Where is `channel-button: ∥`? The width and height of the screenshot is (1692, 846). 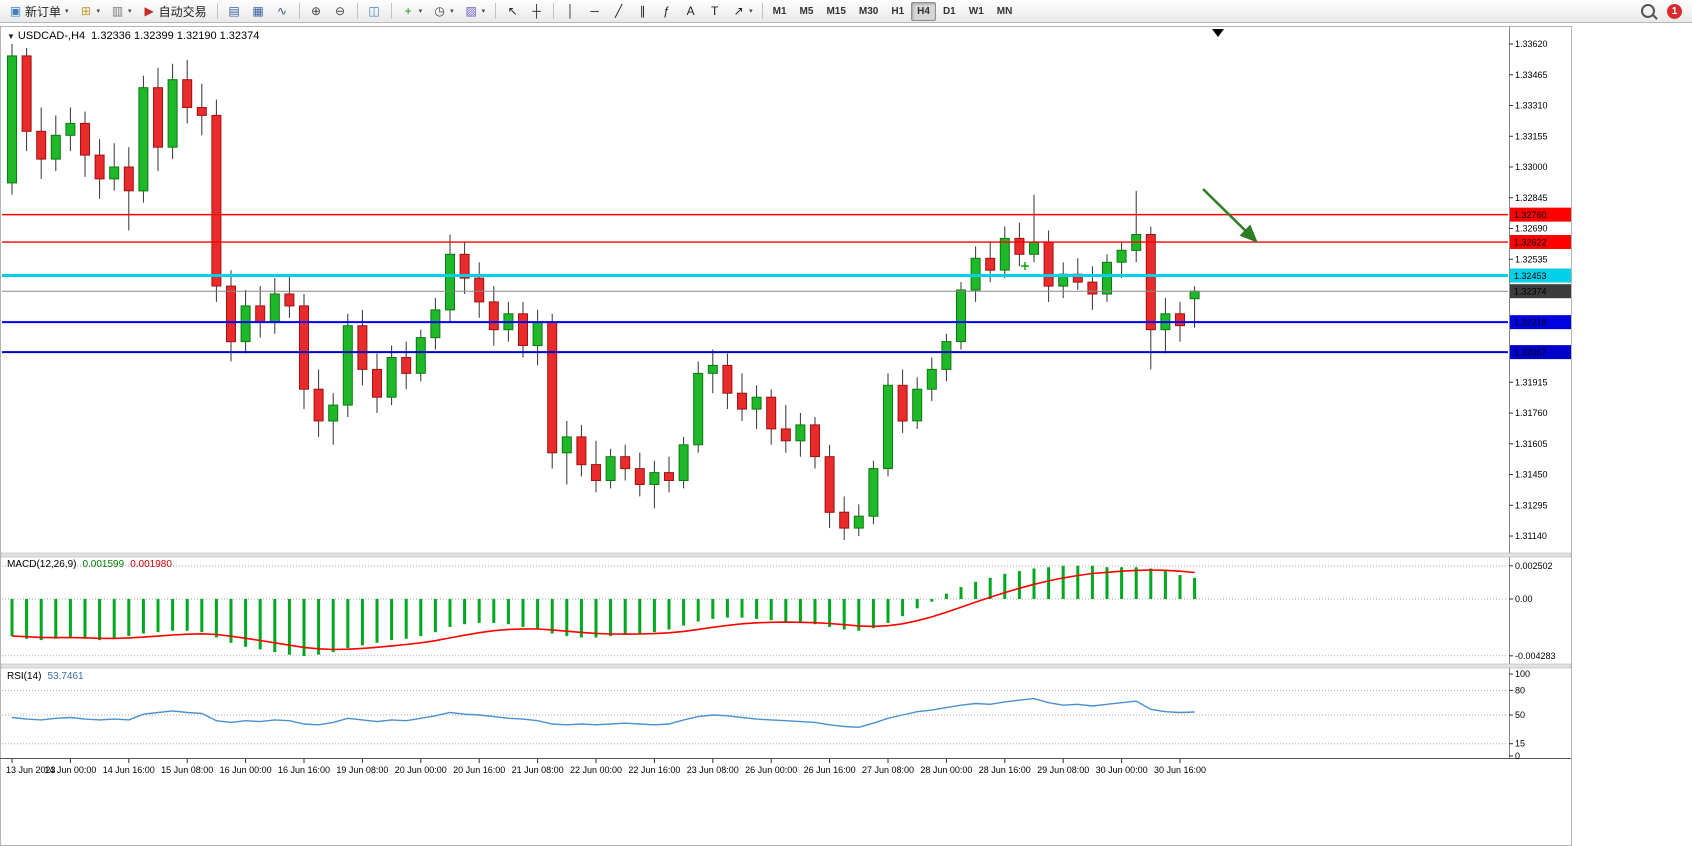 channel-button: ∥ is located at coordinates (642, 11).